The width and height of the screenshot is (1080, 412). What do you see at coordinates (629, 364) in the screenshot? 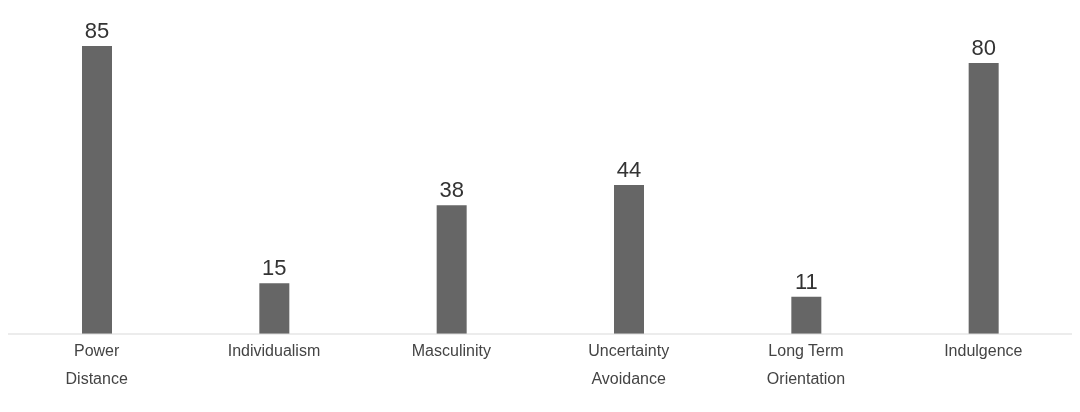
I see `x-tick-label: Uncertainty Avoidance` at bounding box center [629, 364].